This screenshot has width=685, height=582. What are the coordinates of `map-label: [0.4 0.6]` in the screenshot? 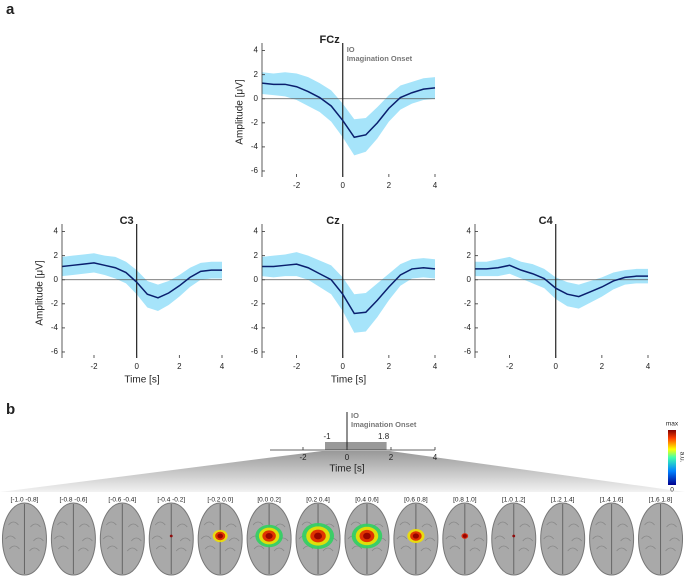 It's located at (367, 500).